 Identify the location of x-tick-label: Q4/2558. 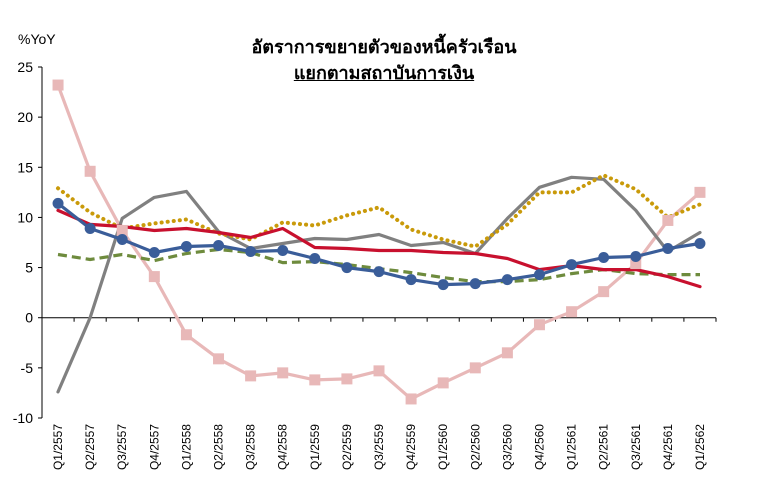
(283, 447).